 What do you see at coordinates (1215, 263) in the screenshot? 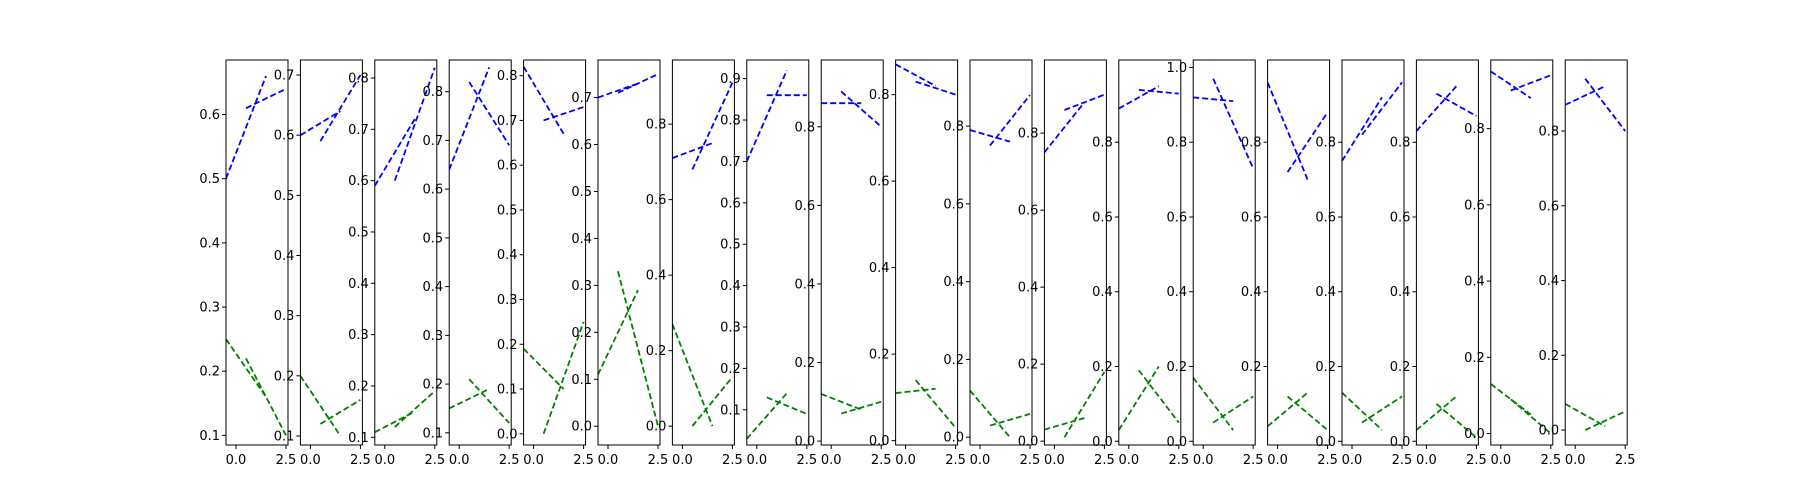
I see `subplot-14: 0.0 0.2 0.4 0.6 0.8 1.0 0.0 2.5` at bounding box center [1215, 263].